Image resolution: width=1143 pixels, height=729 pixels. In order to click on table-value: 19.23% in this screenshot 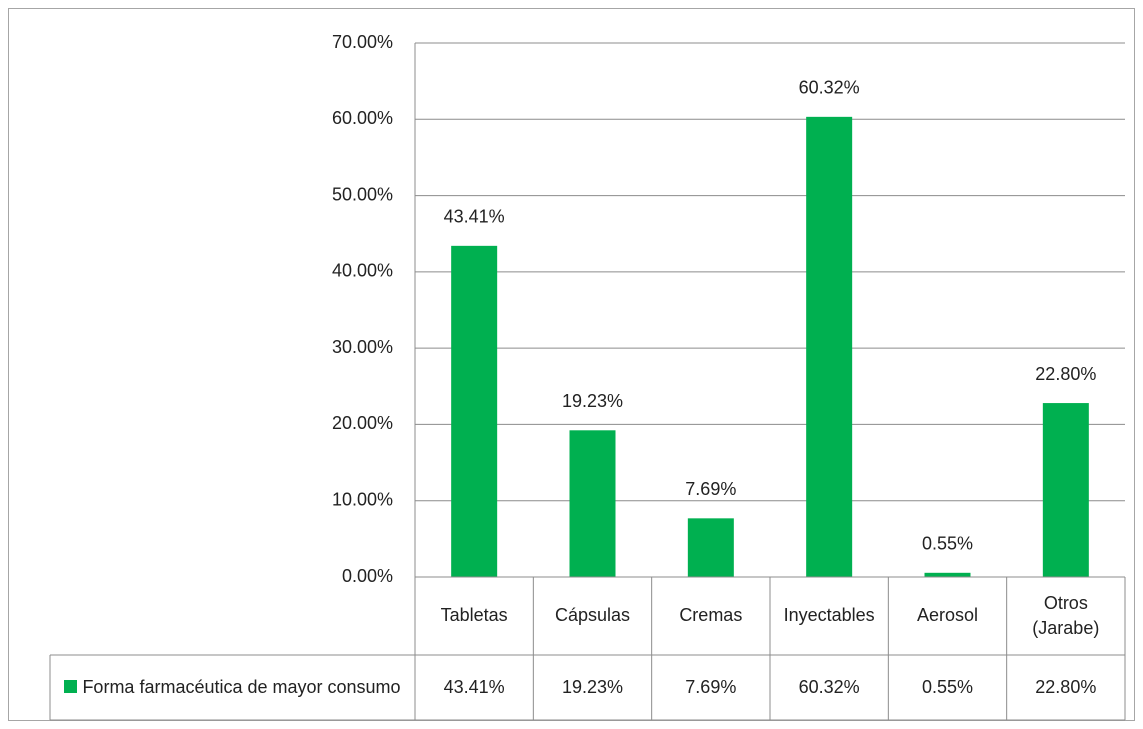, I will do `click(592, 686)`.